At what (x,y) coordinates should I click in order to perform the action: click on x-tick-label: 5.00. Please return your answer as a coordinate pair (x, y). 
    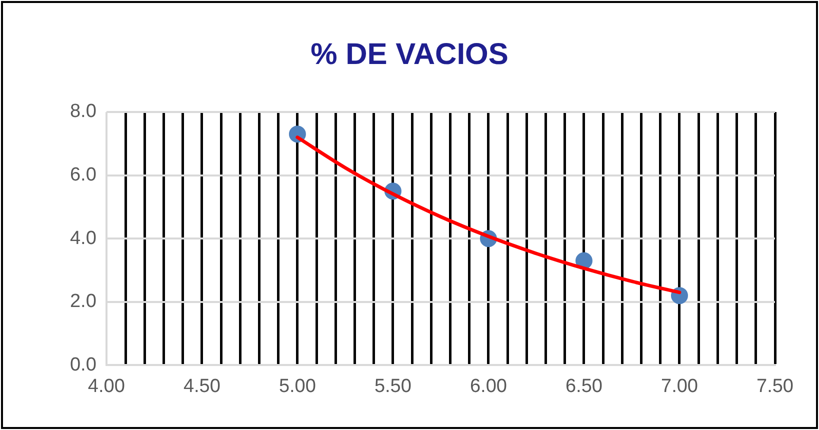
    Looking at the image, I should click on (297, 386).